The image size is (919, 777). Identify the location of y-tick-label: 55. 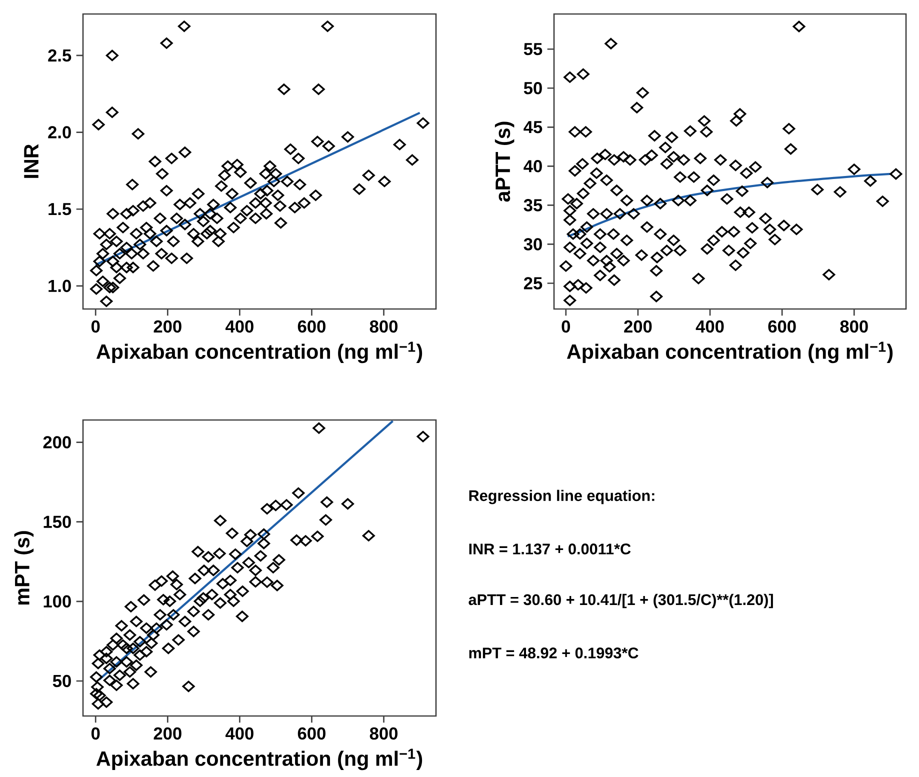
(533, 49).